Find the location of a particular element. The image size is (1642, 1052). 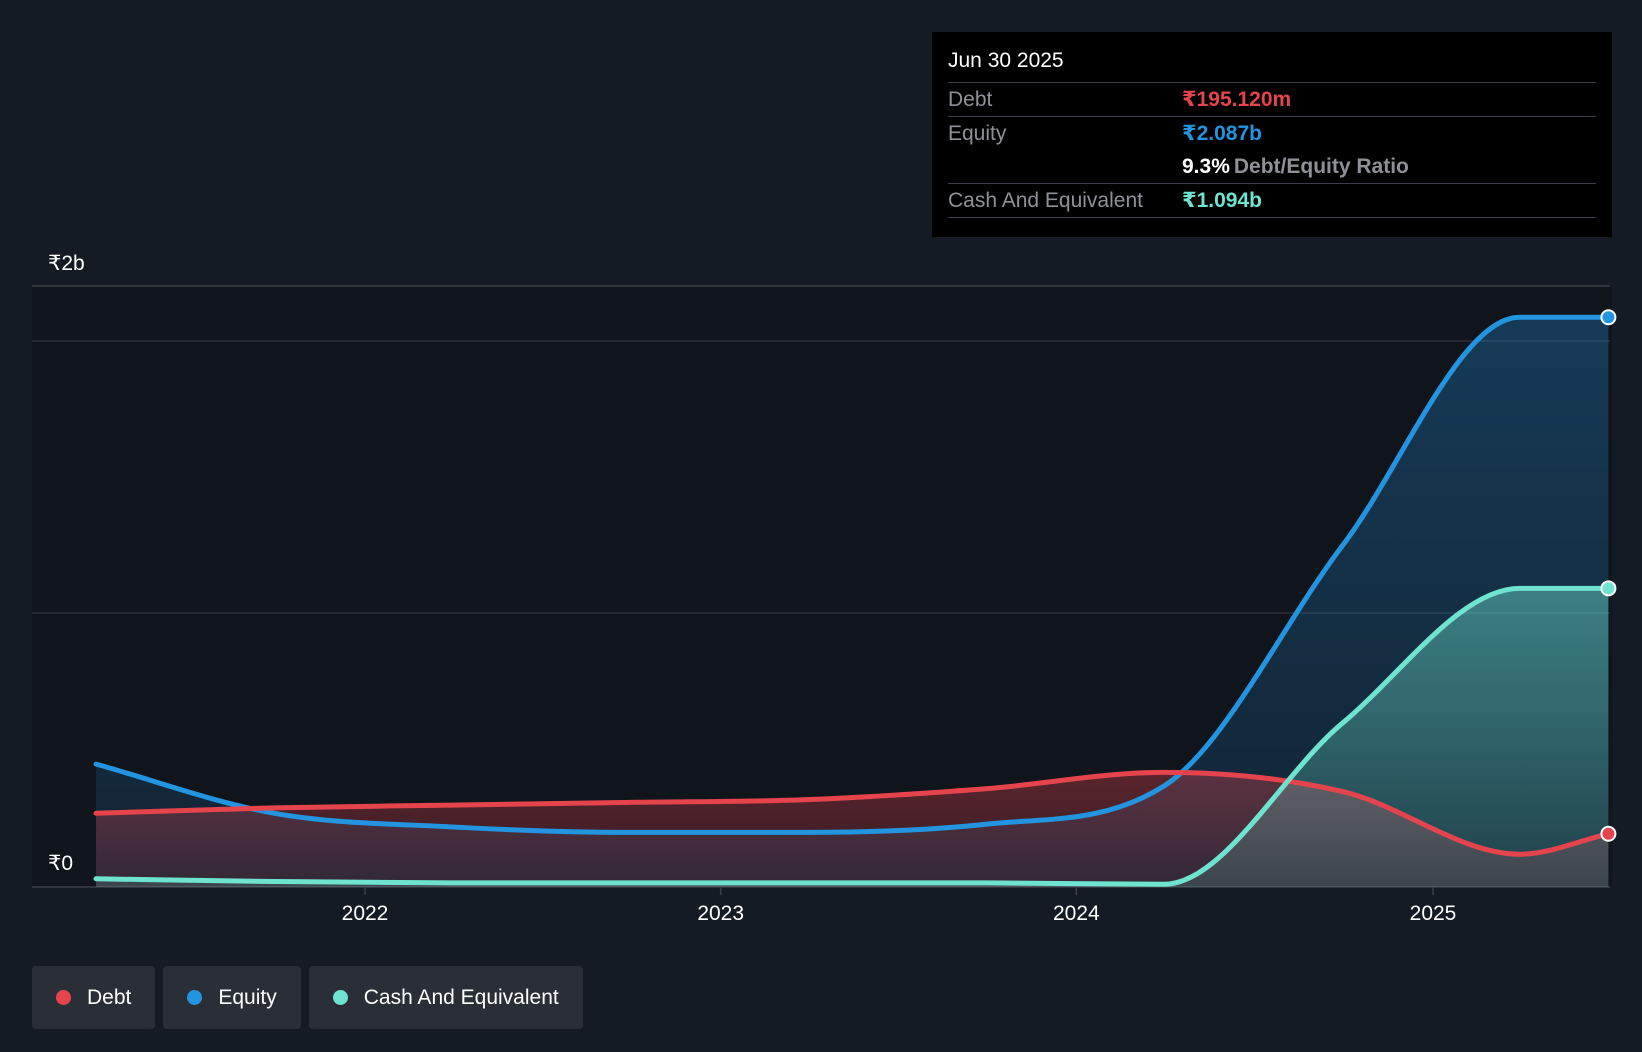

tooltip-equity-value: ₹2.087b is located at coordinates (1222, 133).